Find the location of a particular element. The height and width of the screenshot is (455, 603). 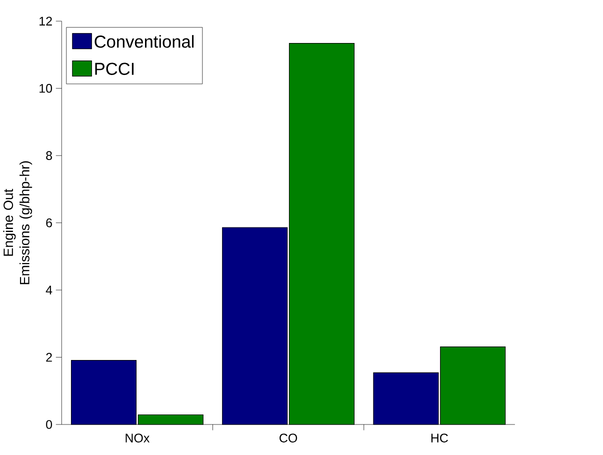

y-tick-label: 8 is located at coordinates (49, 155).